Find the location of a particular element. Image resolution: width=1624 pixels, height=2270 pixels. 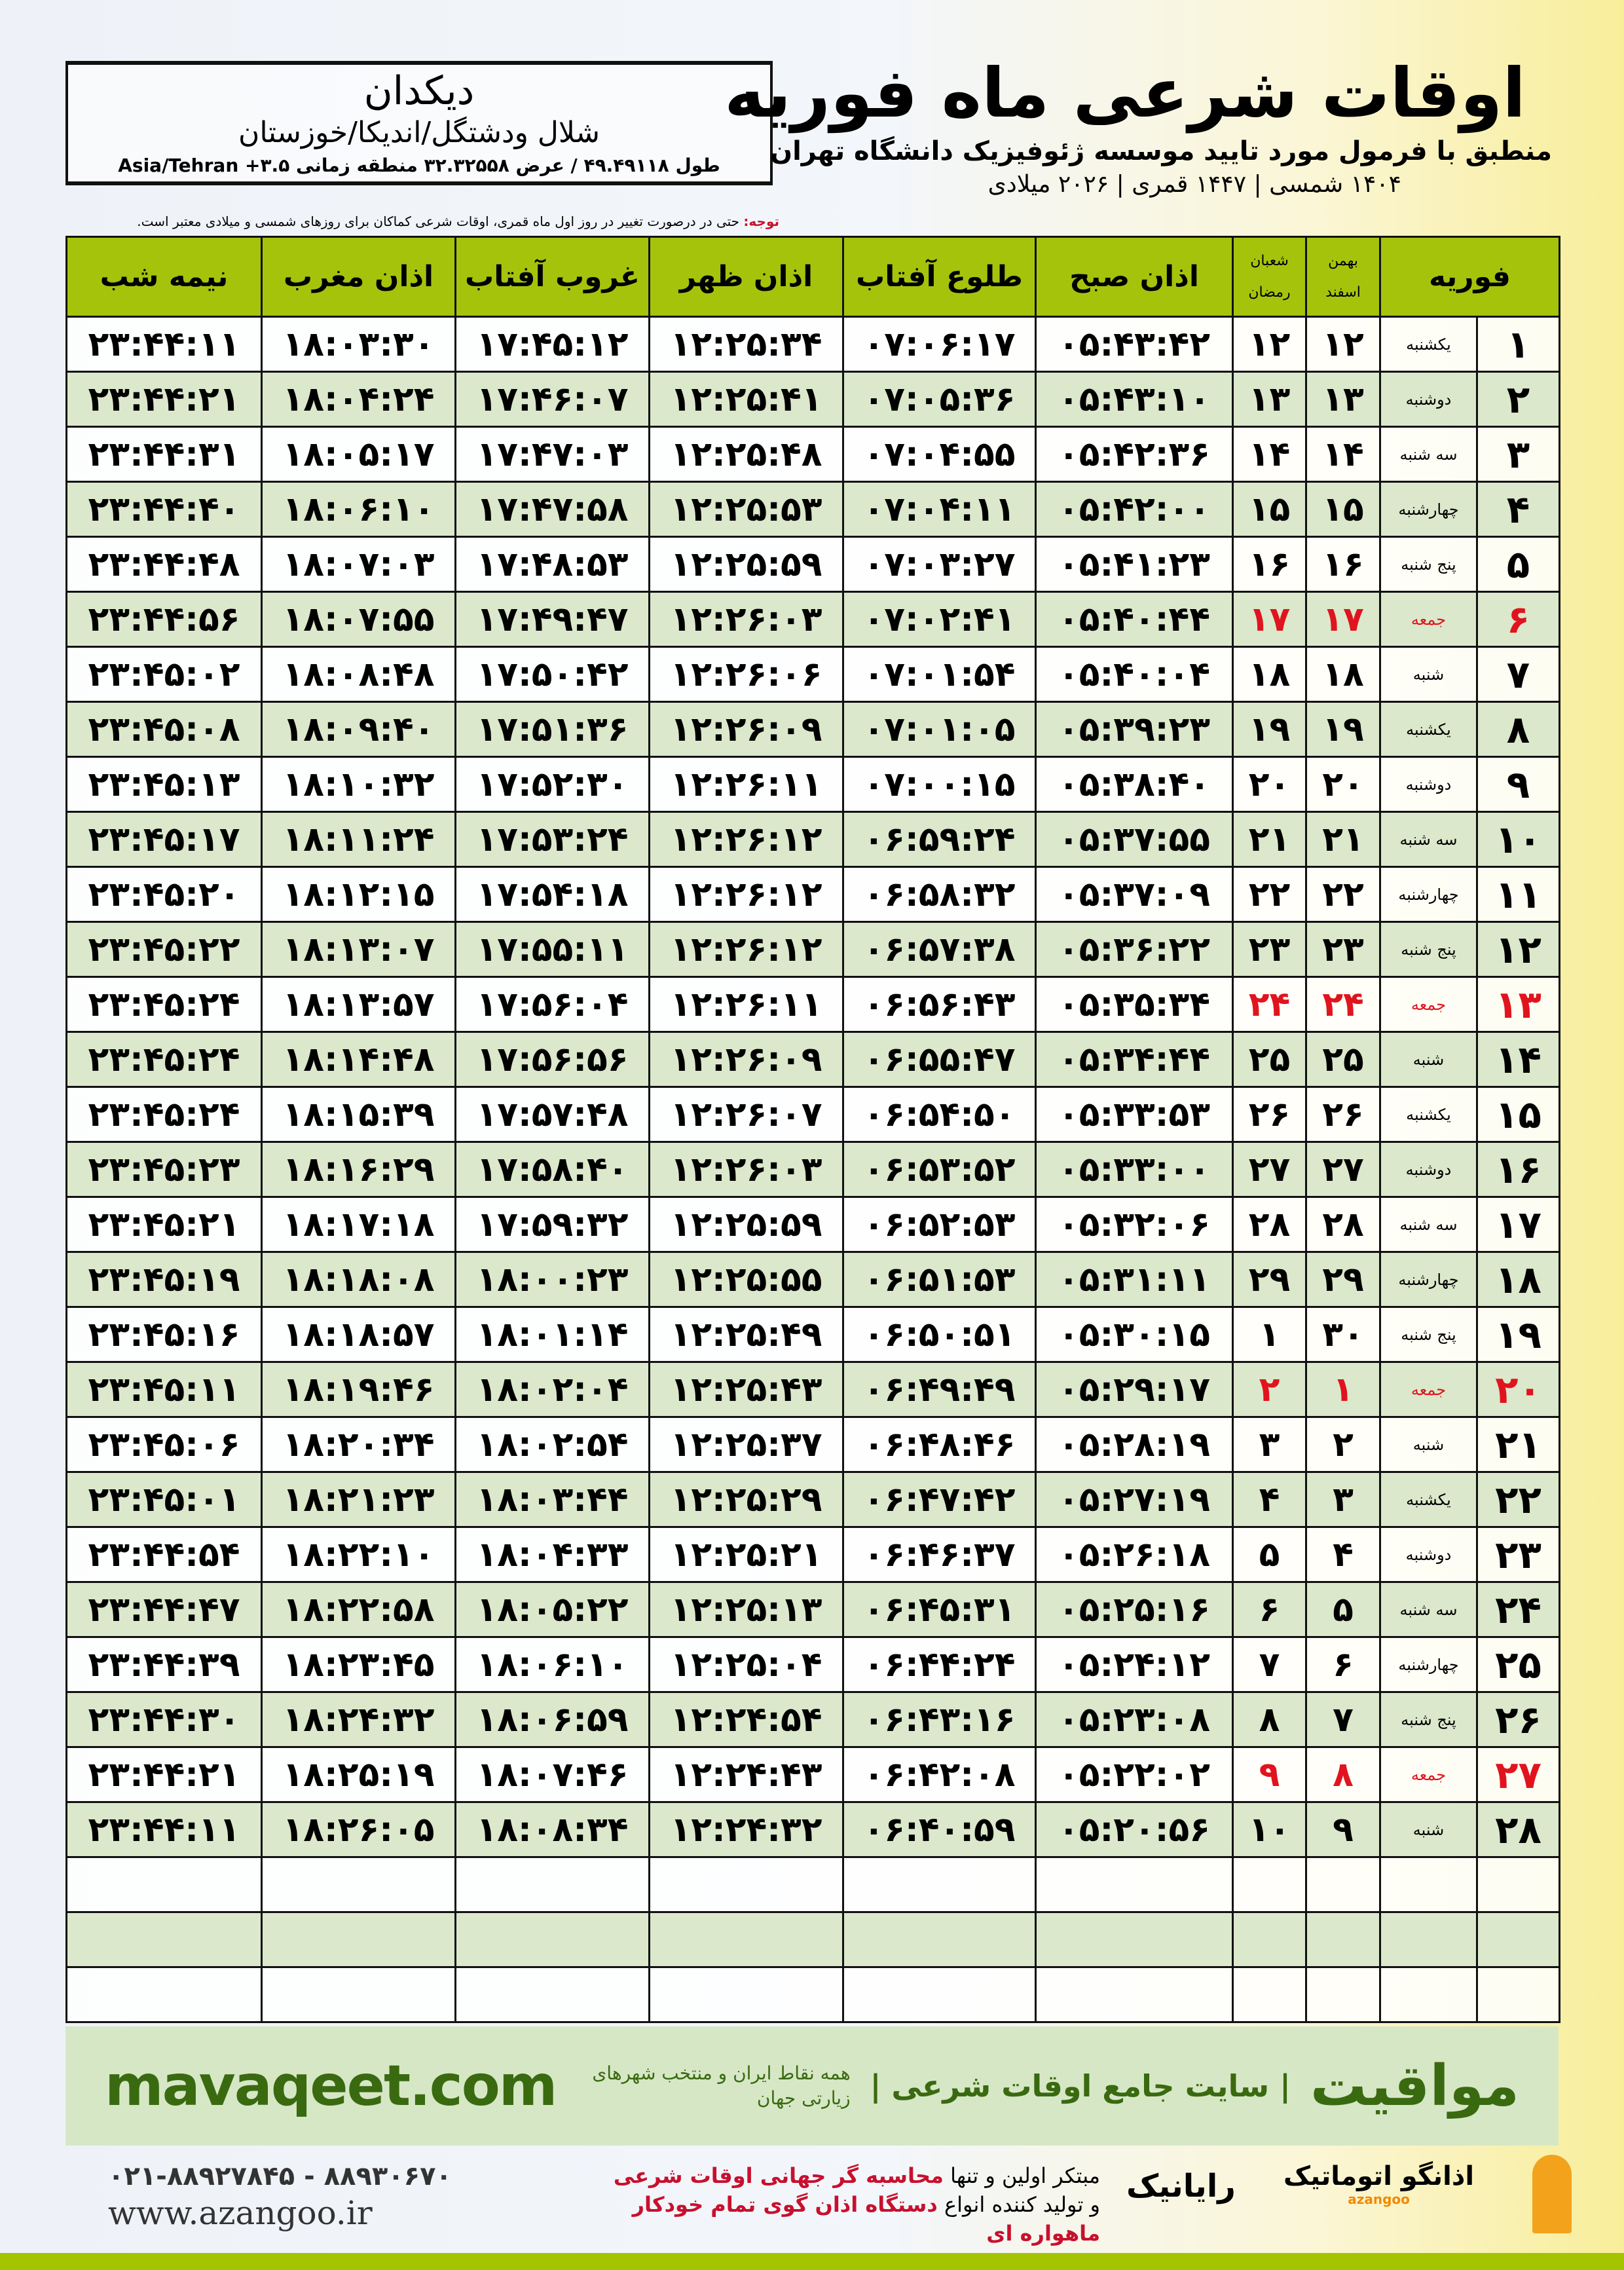

cell-day: ۱۹ is located at coordinates (1518, 1334).